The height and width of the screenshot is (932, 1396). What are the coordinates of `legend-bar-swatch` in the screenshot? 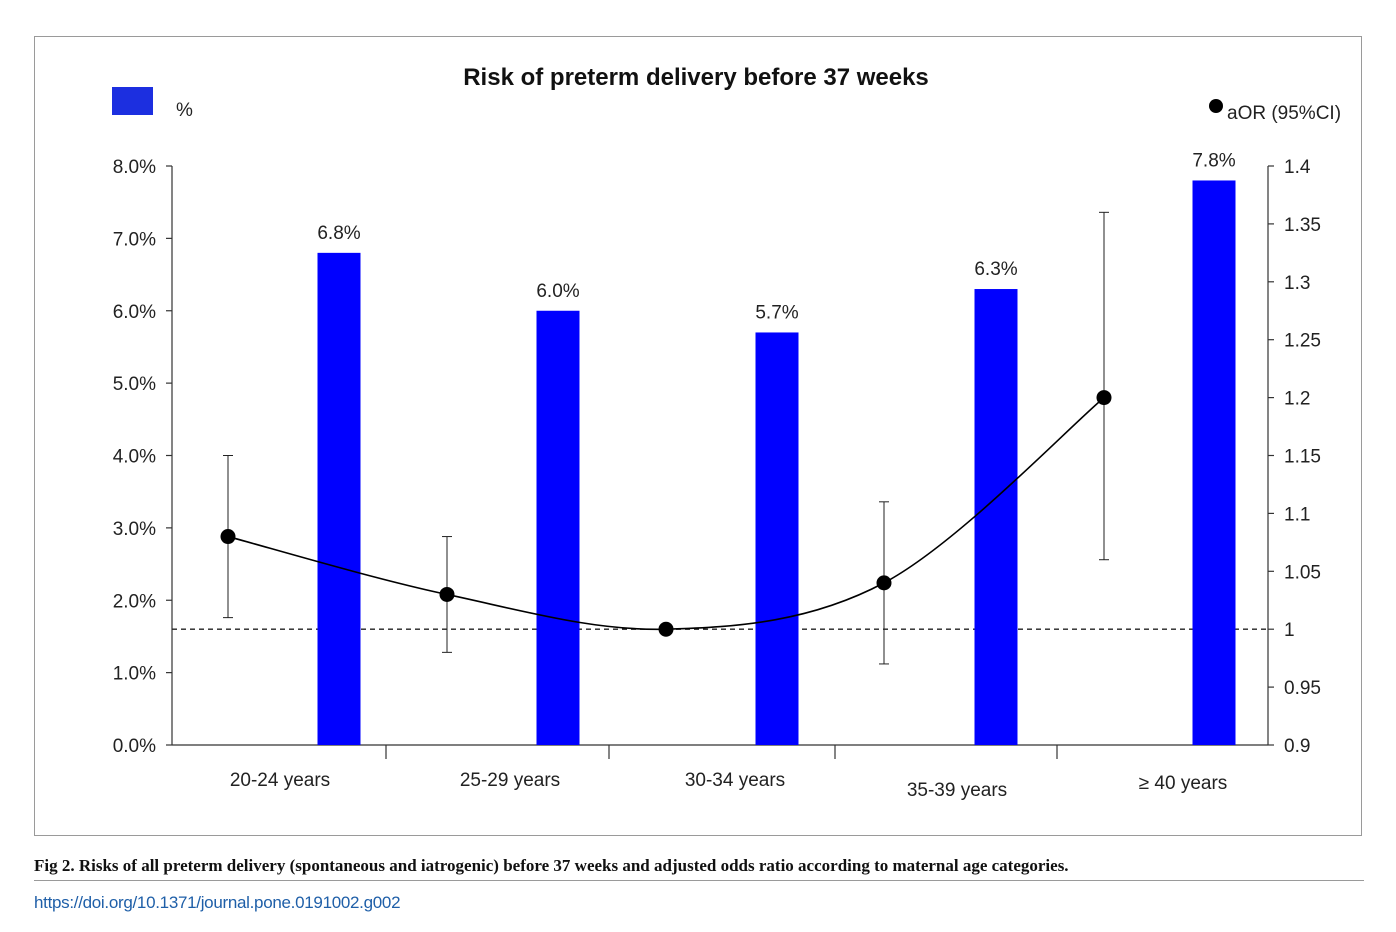 It's located at (132, 101).